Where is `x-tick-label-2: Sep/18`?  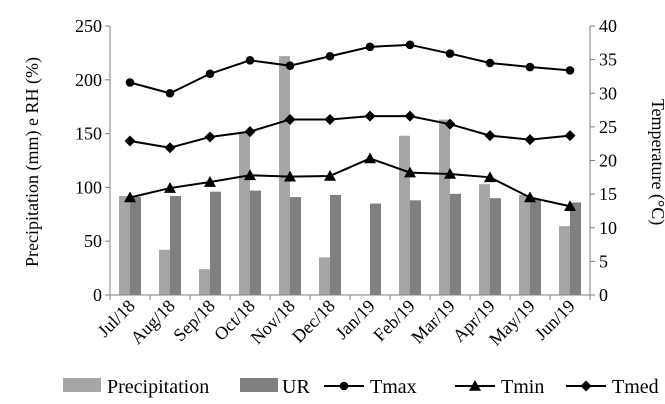
x-tick-label-2: Sep/18 is located at coordinates (194, 321).